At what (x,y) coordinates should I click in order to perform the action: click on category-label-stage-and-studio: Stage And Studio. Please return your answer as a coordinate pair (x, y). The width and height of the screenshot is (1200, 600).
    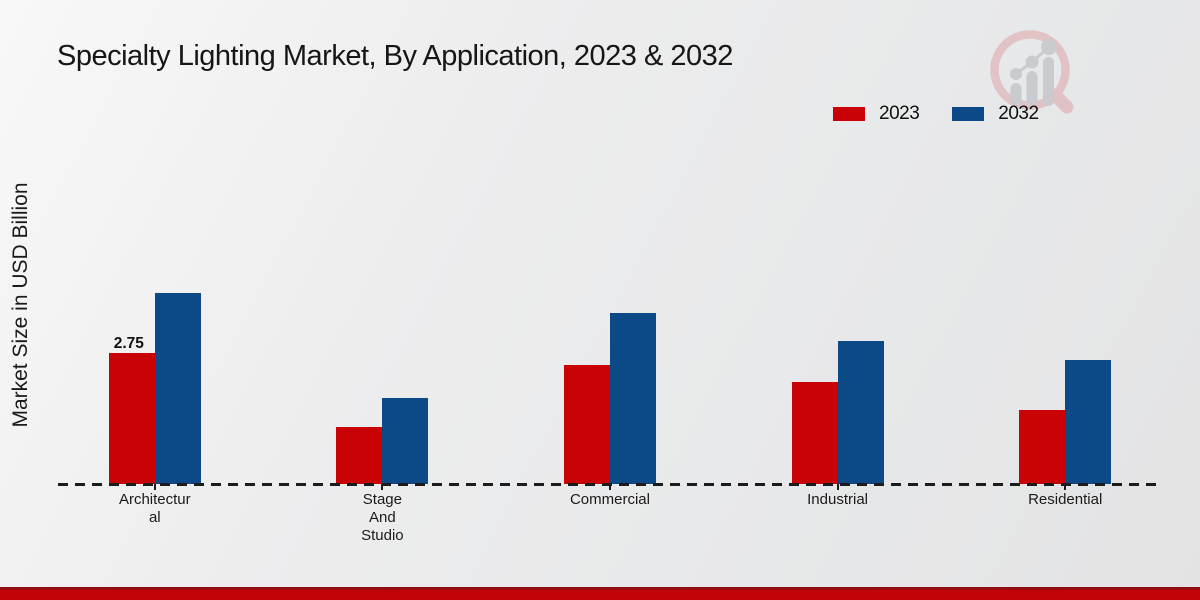
    Looking at the image, I should click on (382, 517).